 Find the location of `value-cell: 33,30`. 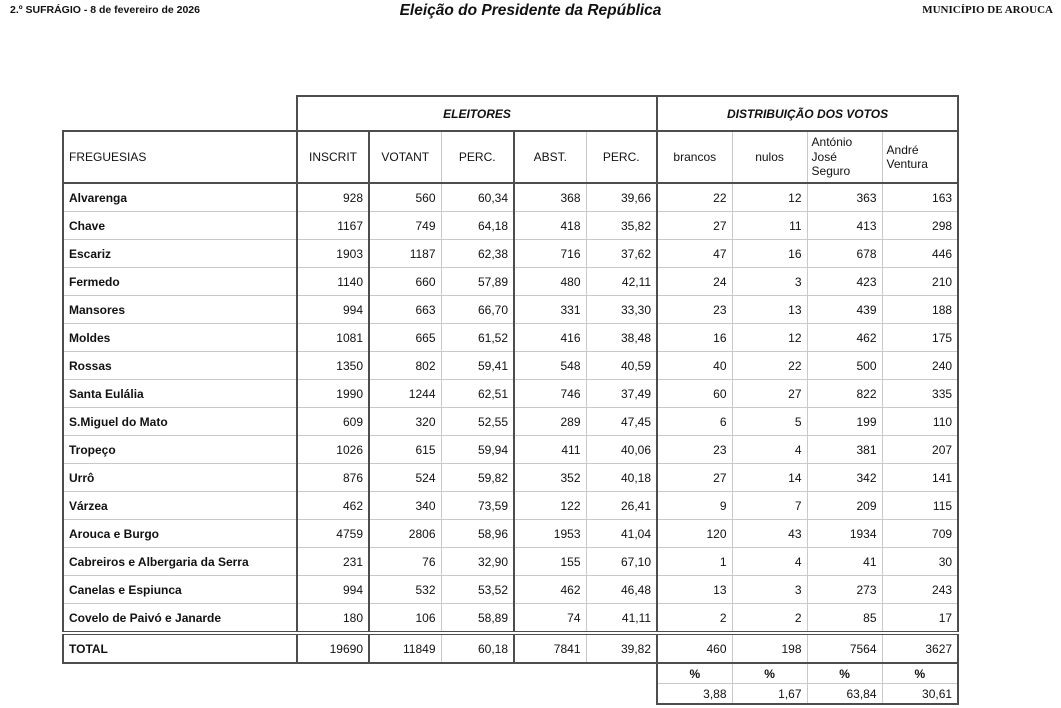

value-cell: 33,30 is located at coordinates (622, 309).